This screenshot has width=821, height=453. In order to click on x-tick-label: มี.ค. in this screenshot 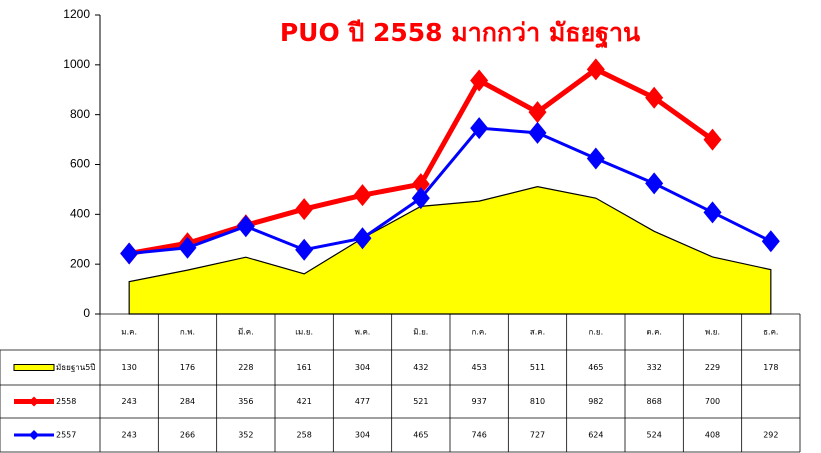, I will do `click(246, 332)`.